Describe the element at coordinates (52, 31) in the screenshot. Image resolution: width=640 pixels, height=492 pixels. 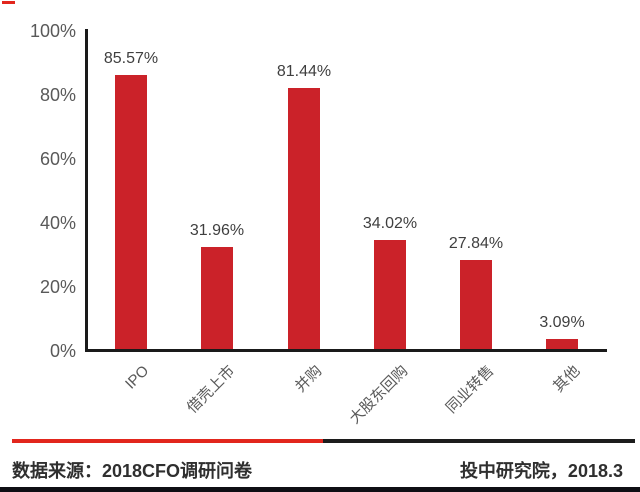
I see `y-tick-100: 100%` at that location.